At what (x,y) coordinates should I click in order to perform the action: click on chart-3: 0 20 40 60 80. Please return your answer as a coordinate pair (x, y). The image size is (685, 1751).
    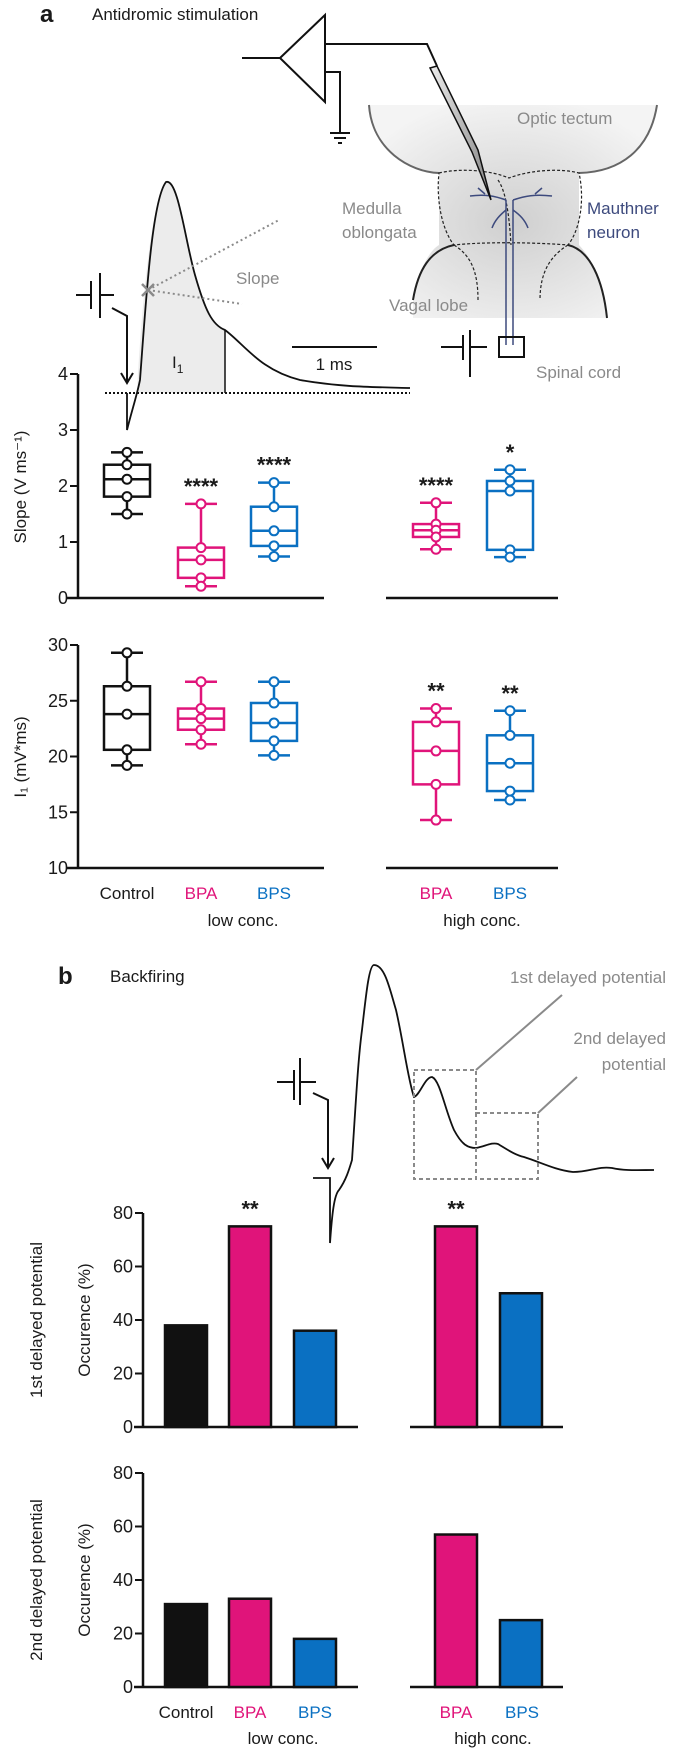
    Looking at the image, I should click on (338, 1580).